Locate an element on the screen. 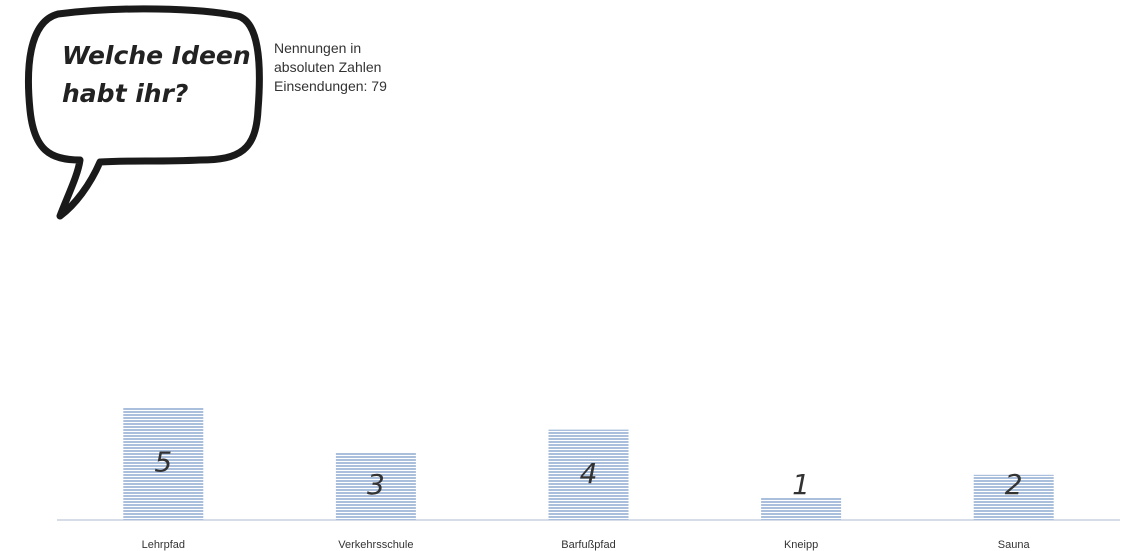 This screenshot has width=1122, height=551. value-label: 3 is located at coordinates (376, 484).